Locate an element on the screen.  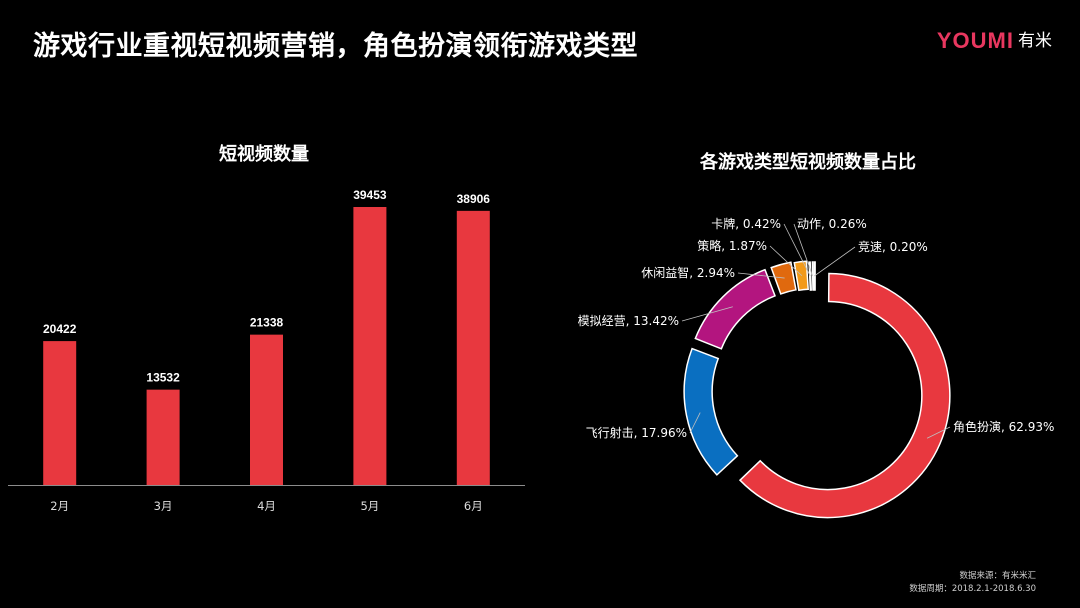
slice-label: 策略, 1.87% is located at coordinates (732, 245).